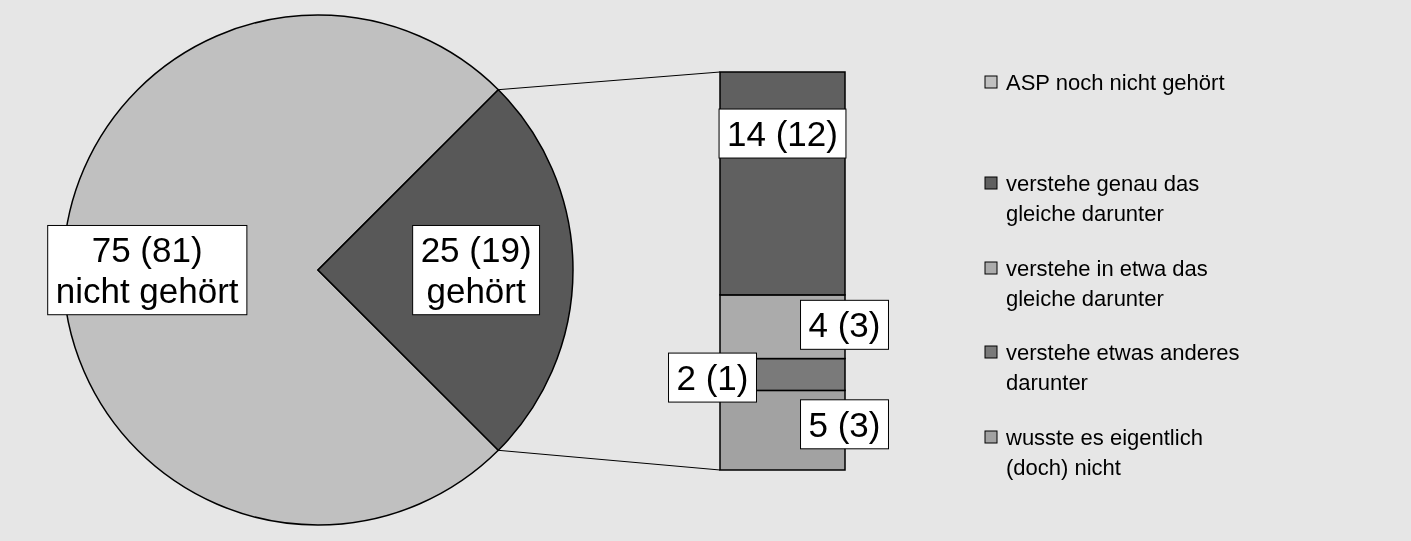 This screenshot has width=1411, height=541. I want to click on legend-label: verstehe in etwa das gleiche darunter, so click(1107, 283).